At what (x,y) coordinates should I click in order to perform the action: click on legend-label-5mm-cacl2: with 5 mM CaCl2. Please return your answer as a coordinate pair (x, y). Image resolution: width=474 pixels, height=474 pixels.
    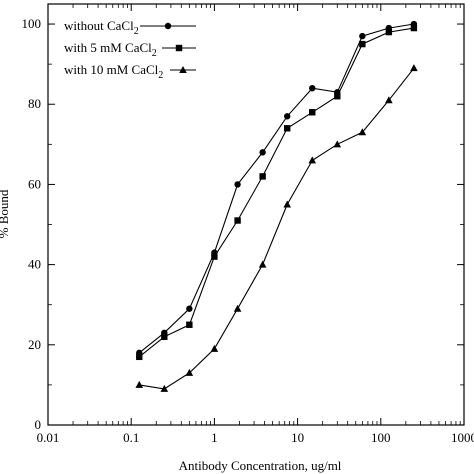
    Looking at the image, I should click on (110, 49).